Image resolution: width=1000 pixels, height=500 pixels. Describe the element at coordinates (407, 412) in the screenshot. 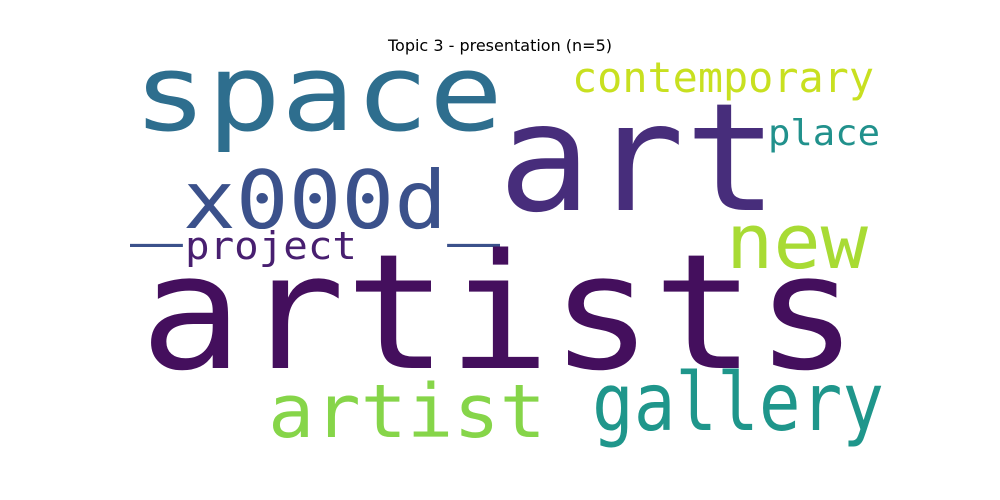

I see `word-artist: artist` at that location.